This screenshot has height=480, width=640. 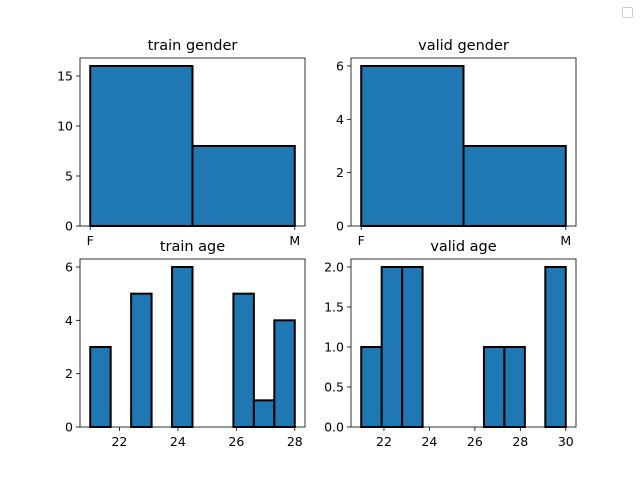 I want to click on train-gender-ytick-label-1: 5, so click(x=69, y=176).